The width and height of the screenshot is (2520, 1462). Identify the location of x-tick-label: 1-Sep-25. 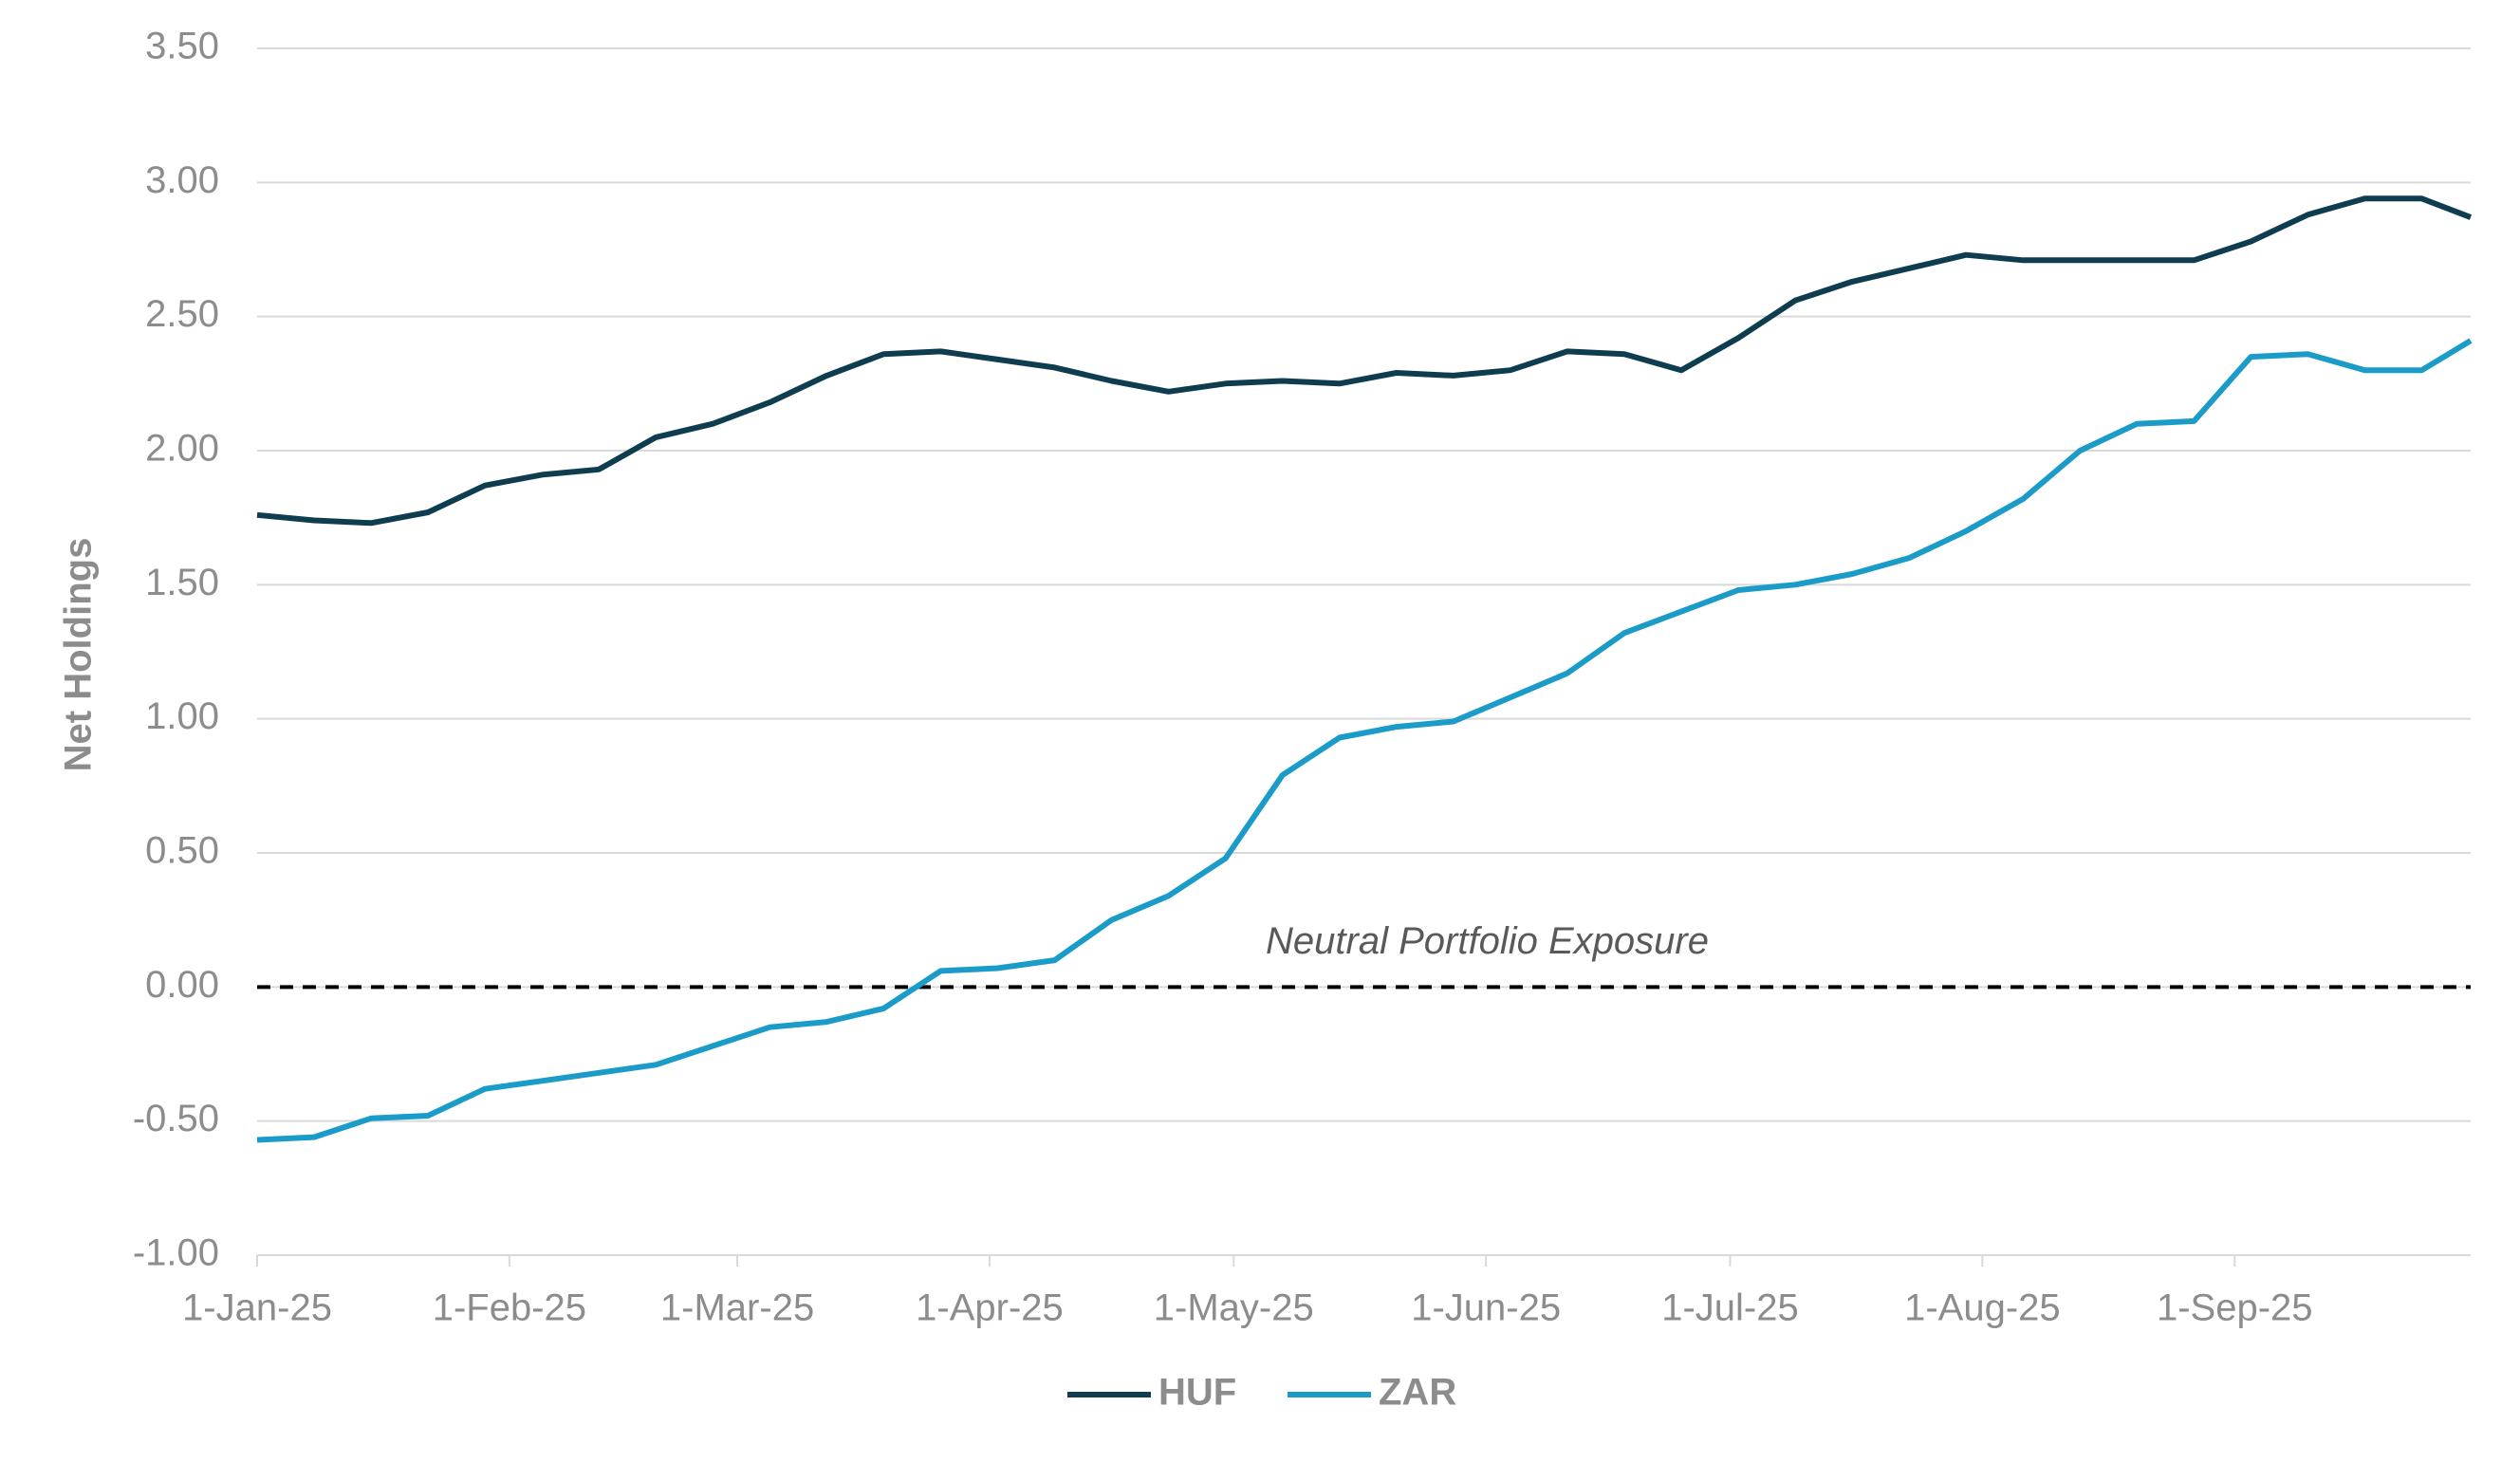
(2235, 1308).